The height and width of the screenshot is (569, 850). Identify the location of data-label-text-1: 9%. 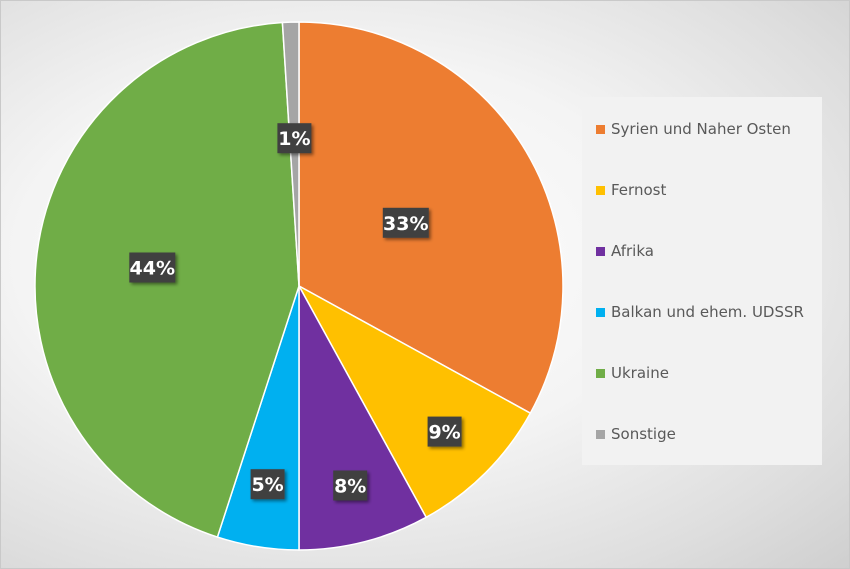
(444, 433).